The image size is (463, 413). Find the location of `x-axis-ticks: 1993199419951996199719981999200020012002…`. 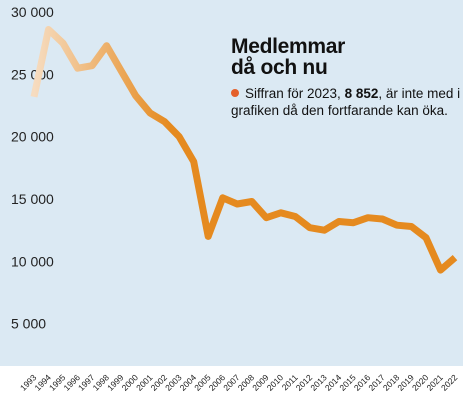

x-axis-ticks: 1993199419951996199719981999200020012002… is located at coordinates (239, 382).